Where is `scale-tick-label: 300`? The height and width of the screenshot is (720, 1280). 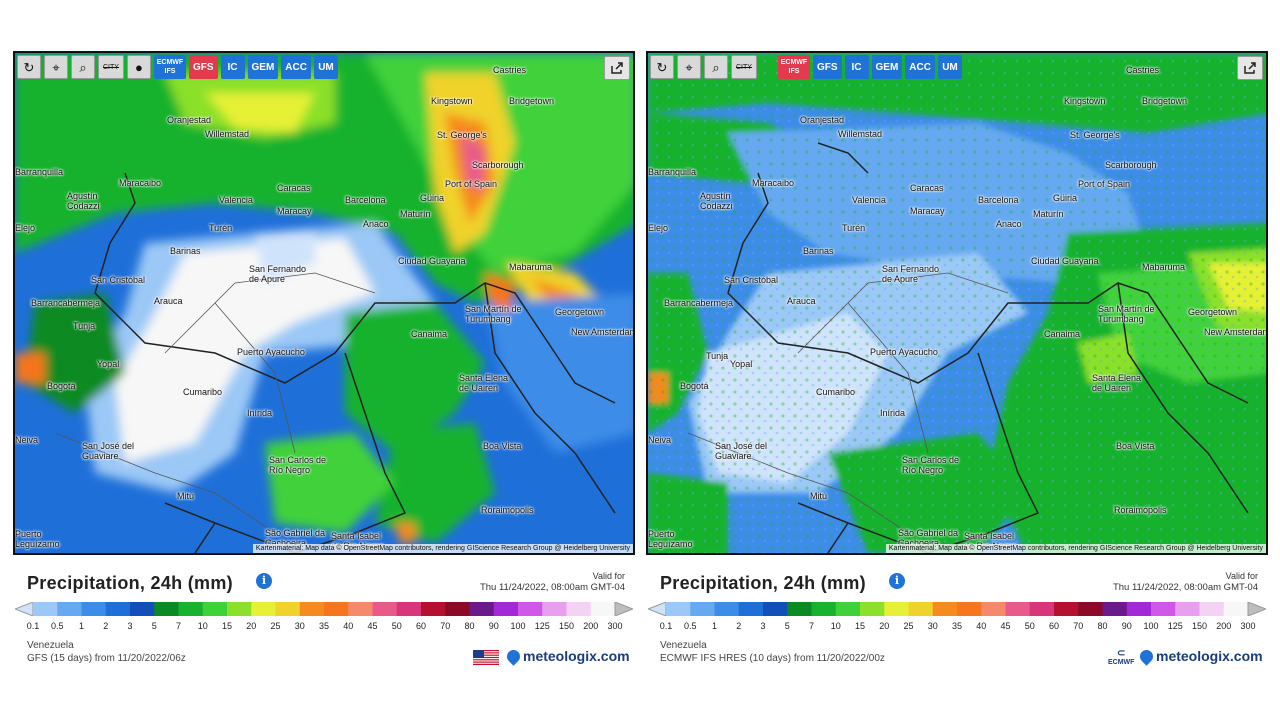 scale-tick-label: 300 is located at coordinates (1248, 626).